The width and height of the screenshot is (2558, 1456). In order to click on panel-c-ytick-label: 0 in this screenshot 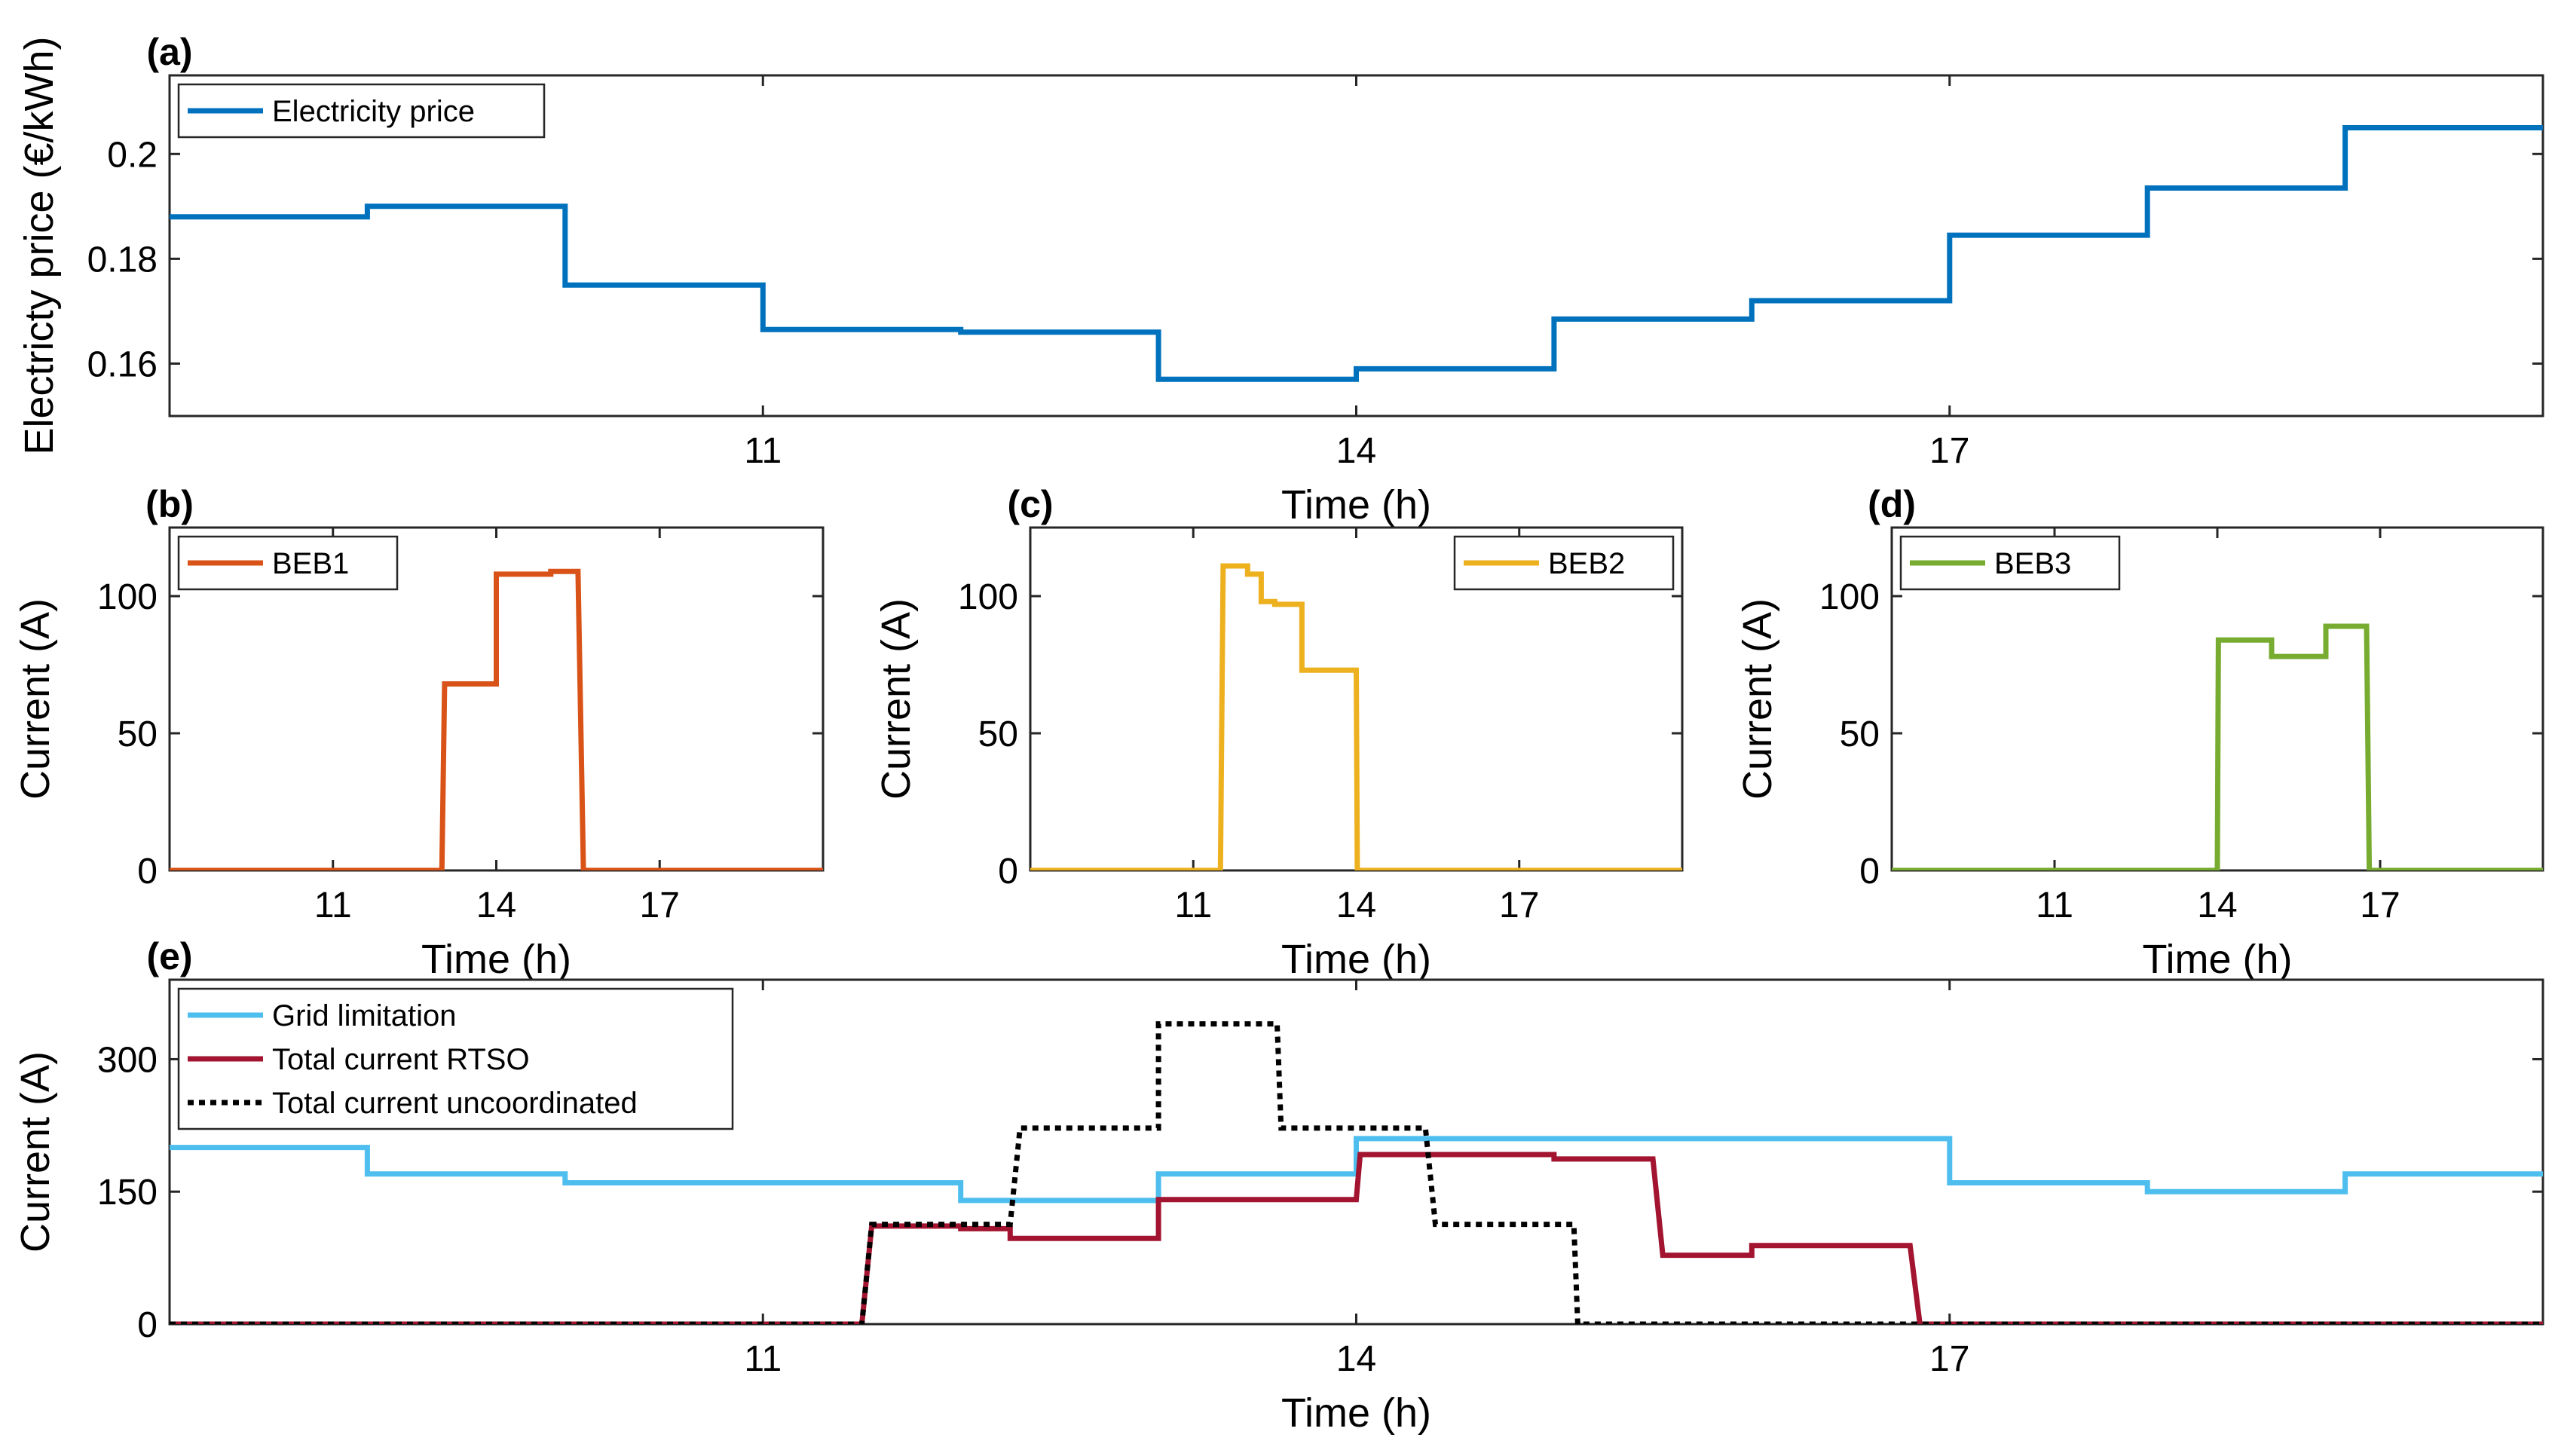, I will do `click(1008, 872)`.